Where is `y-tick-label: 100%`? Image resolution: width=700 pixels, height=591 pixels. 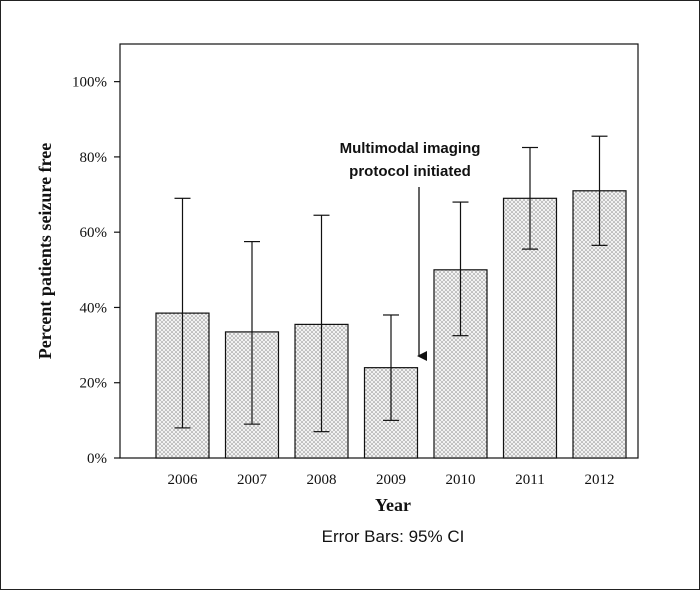
y-tick-label: 100% is located at coordinates (89, 83).